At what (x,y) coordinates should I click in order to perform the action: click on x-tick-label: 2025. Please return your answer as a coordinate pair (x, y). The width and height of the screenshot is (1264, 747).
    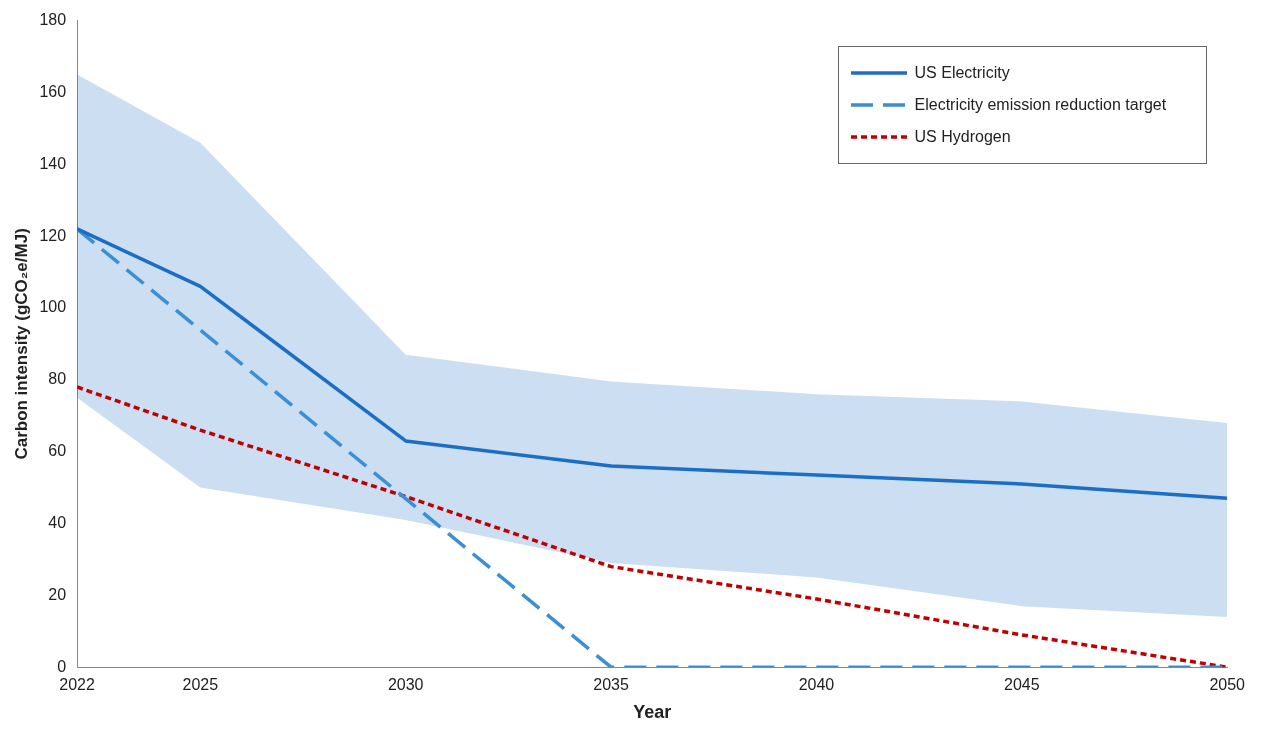
    Looking at the image, I should click on (200, 685).